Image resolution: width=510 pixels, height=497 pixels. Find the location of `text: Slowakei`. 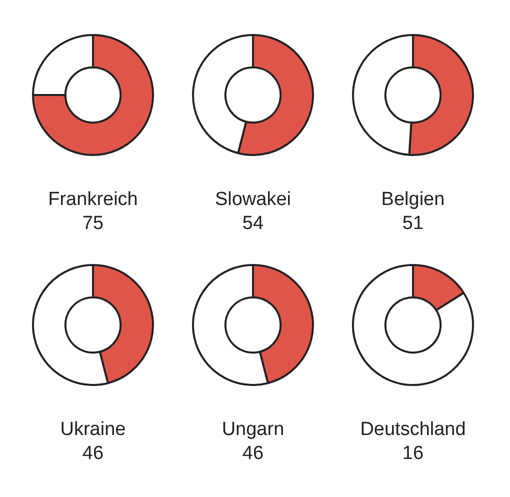

text: Slowakei is located at coordinates (253, 200).